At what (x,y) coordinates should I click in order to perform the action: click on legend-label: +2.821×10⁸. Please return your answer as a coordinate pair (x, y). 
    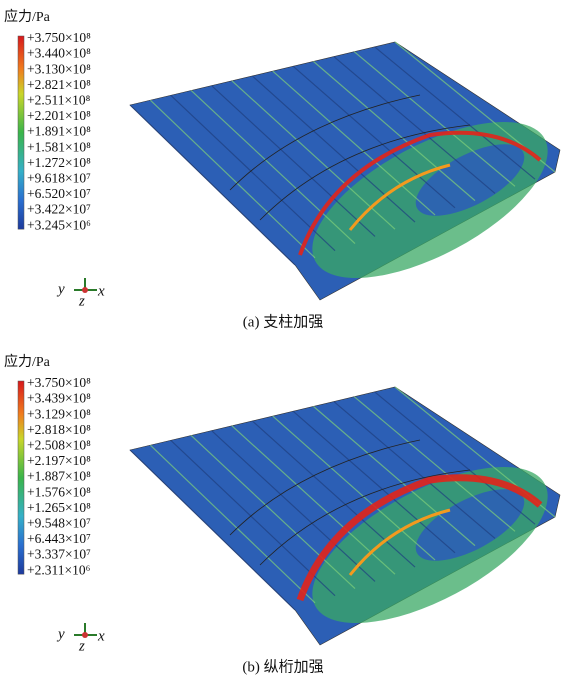
    Looking at the image, I should click on (59, 84).